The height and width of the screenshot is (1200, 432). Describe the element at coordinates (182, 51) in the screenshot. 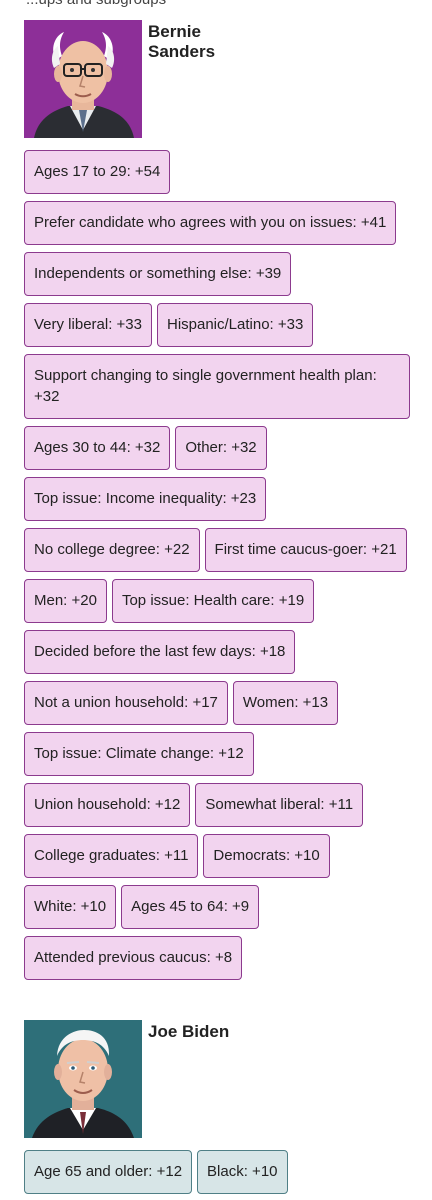

I see `candidate-last-name: Sanders` at that location.